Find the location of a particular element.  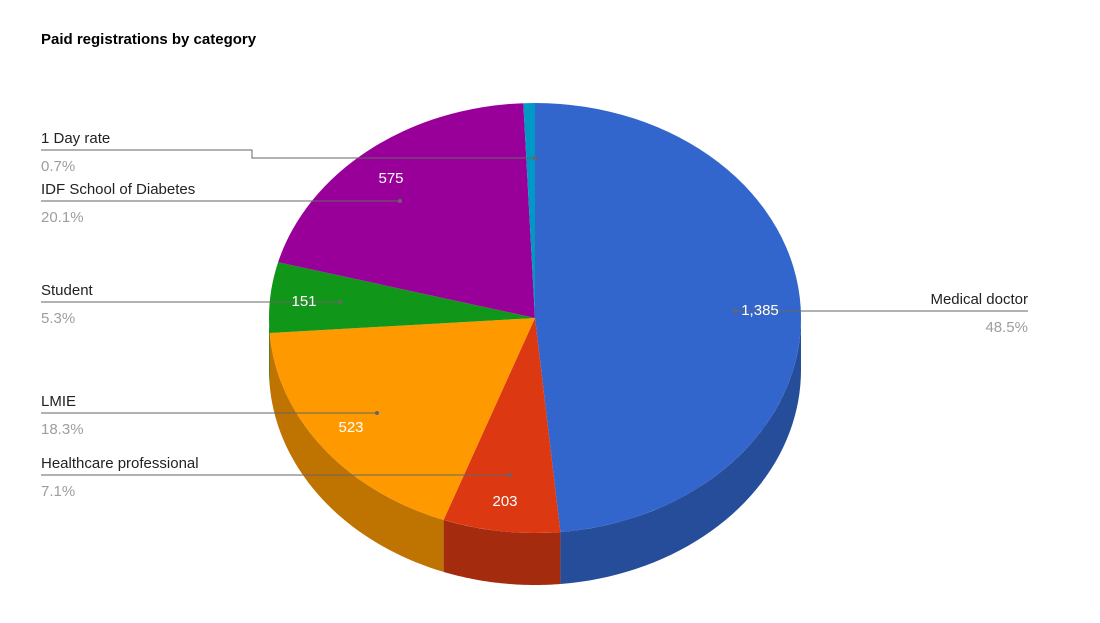

slice-percent: 18.3% is located at coordinates (62, 429).